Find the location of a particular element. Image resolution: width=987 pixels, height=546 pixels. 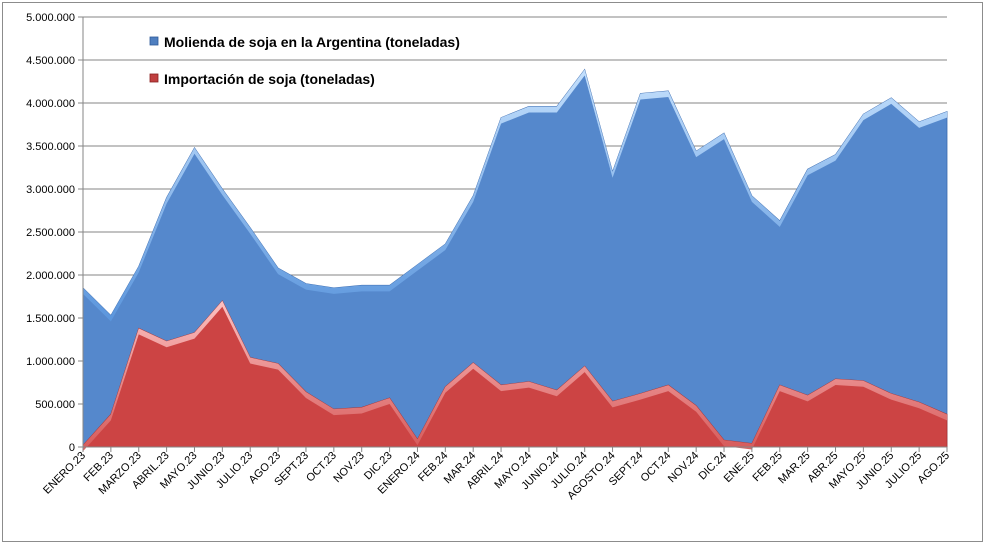

y-tick-label: 0 is located at coordinates (72, 448).